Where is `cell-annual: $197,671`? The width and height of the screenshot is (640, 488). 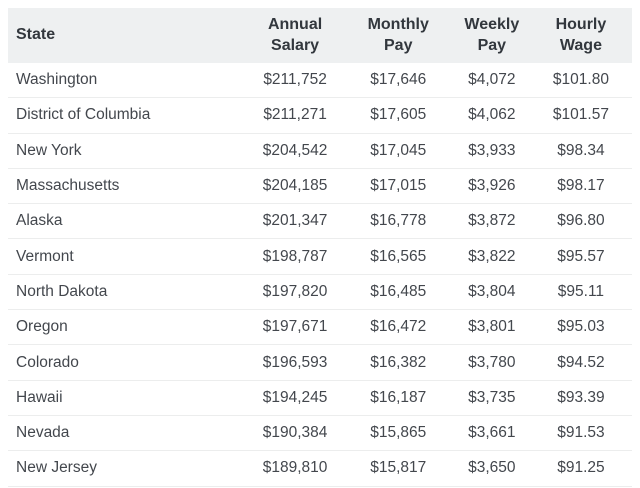
cell-annual: $197,671 is located at coordinates (295, 327).